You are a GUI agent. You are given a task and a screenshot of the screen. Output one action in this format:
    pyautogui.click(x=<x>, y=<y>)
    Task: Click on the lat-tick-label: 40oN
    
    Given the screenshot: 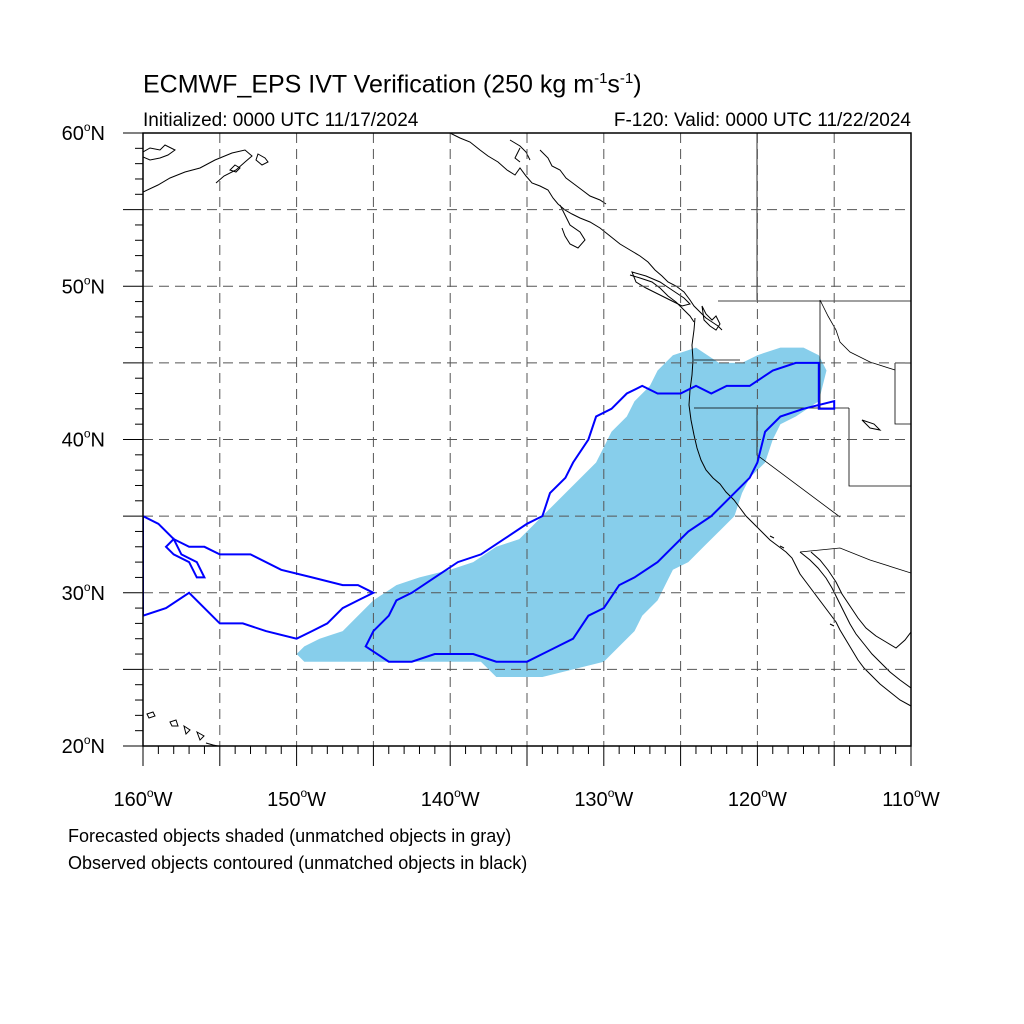 What is the action you would take?
    pyautogui.click(x=83, y=439)
    